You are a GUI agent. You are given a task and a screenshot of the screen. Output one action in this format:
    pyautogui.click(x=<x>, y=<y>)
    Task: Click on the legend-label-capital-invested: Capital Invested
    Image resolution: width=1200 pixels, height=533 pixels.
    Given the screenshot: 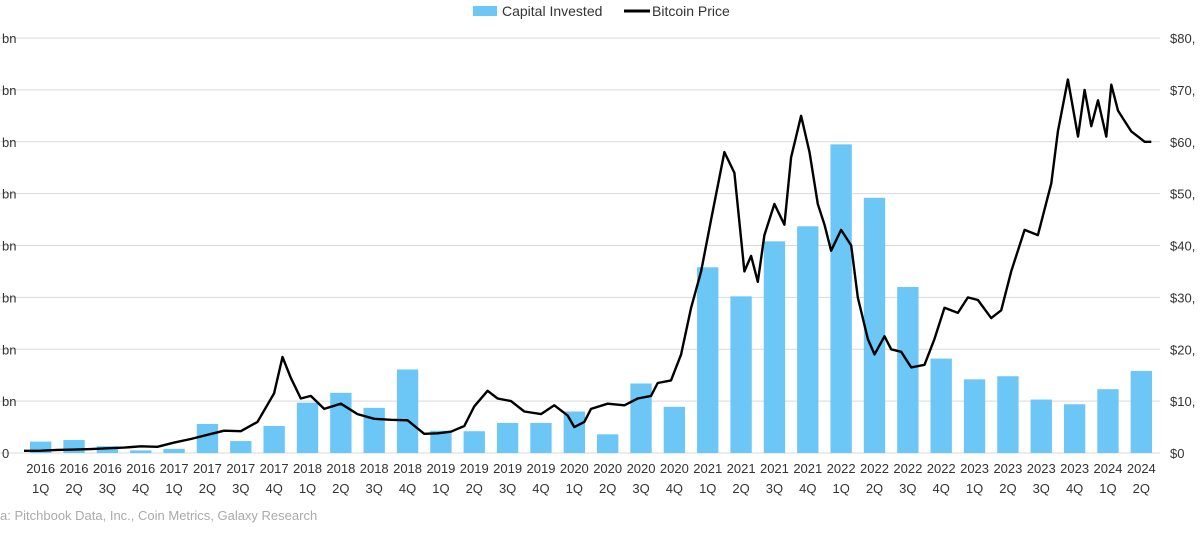 What is the action you would take?
    pyautogui.click(x=552, y=11)
    